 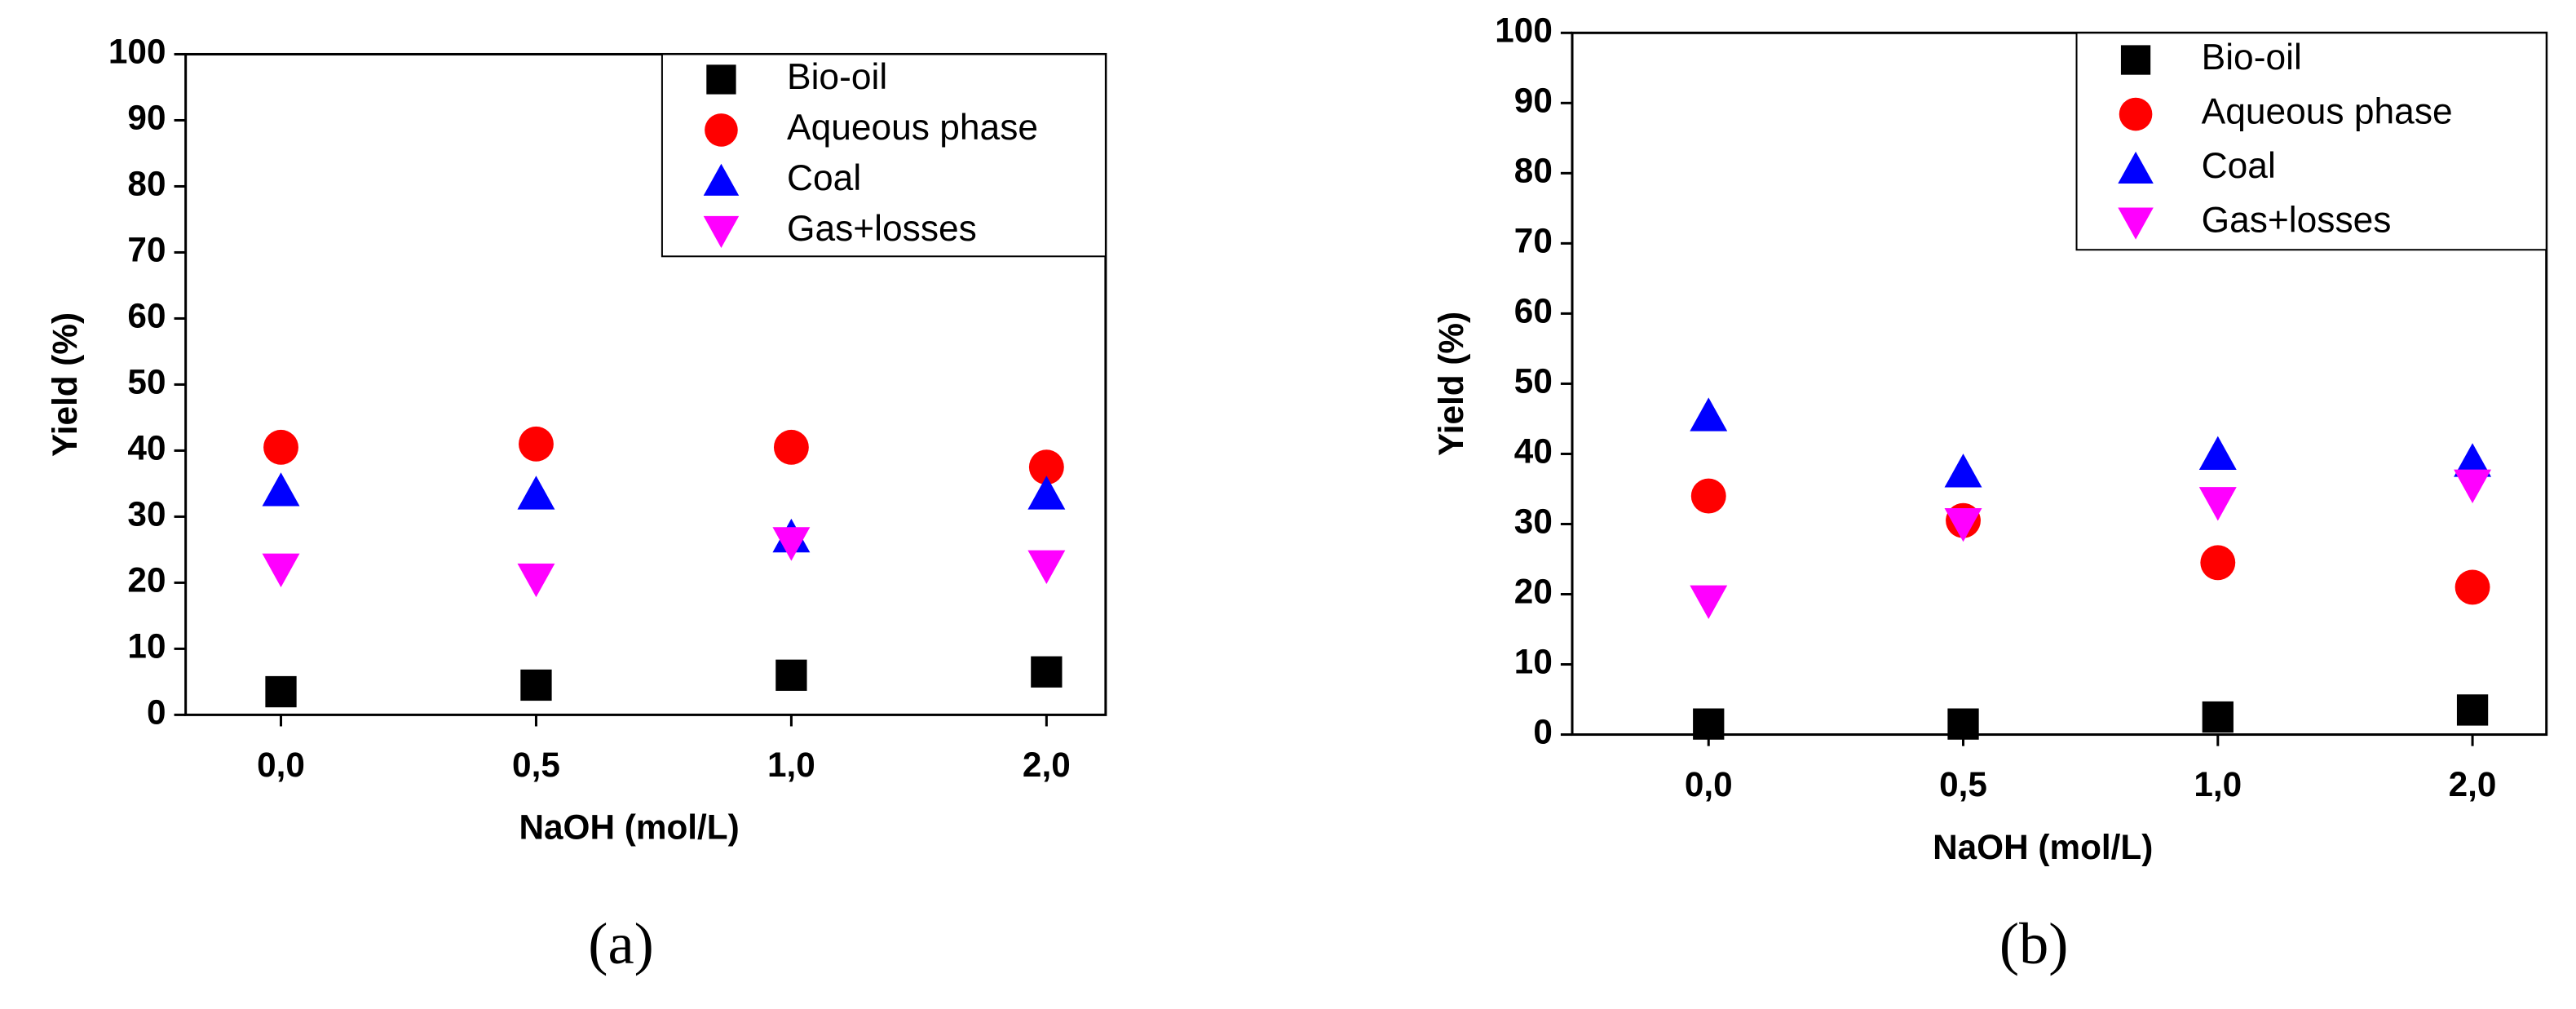 What do you see at coordinates (2311, 141) in the screenshot?
I see `legend-box` at bounding box center [2311, 141].